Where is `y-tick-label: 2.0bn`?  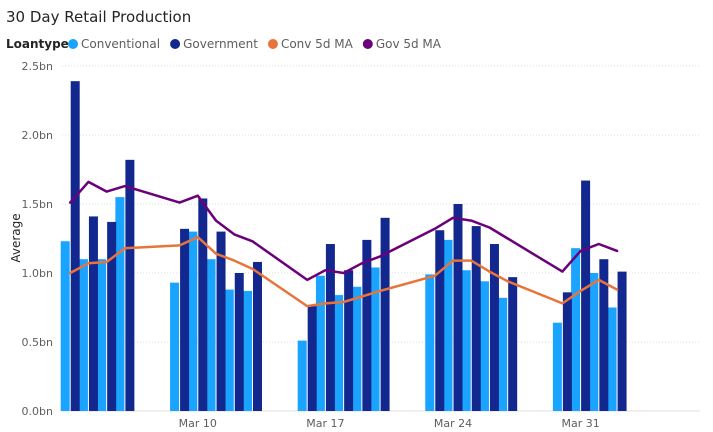
y-tick-label: 2.0bn is located at coordinates (37, 135).